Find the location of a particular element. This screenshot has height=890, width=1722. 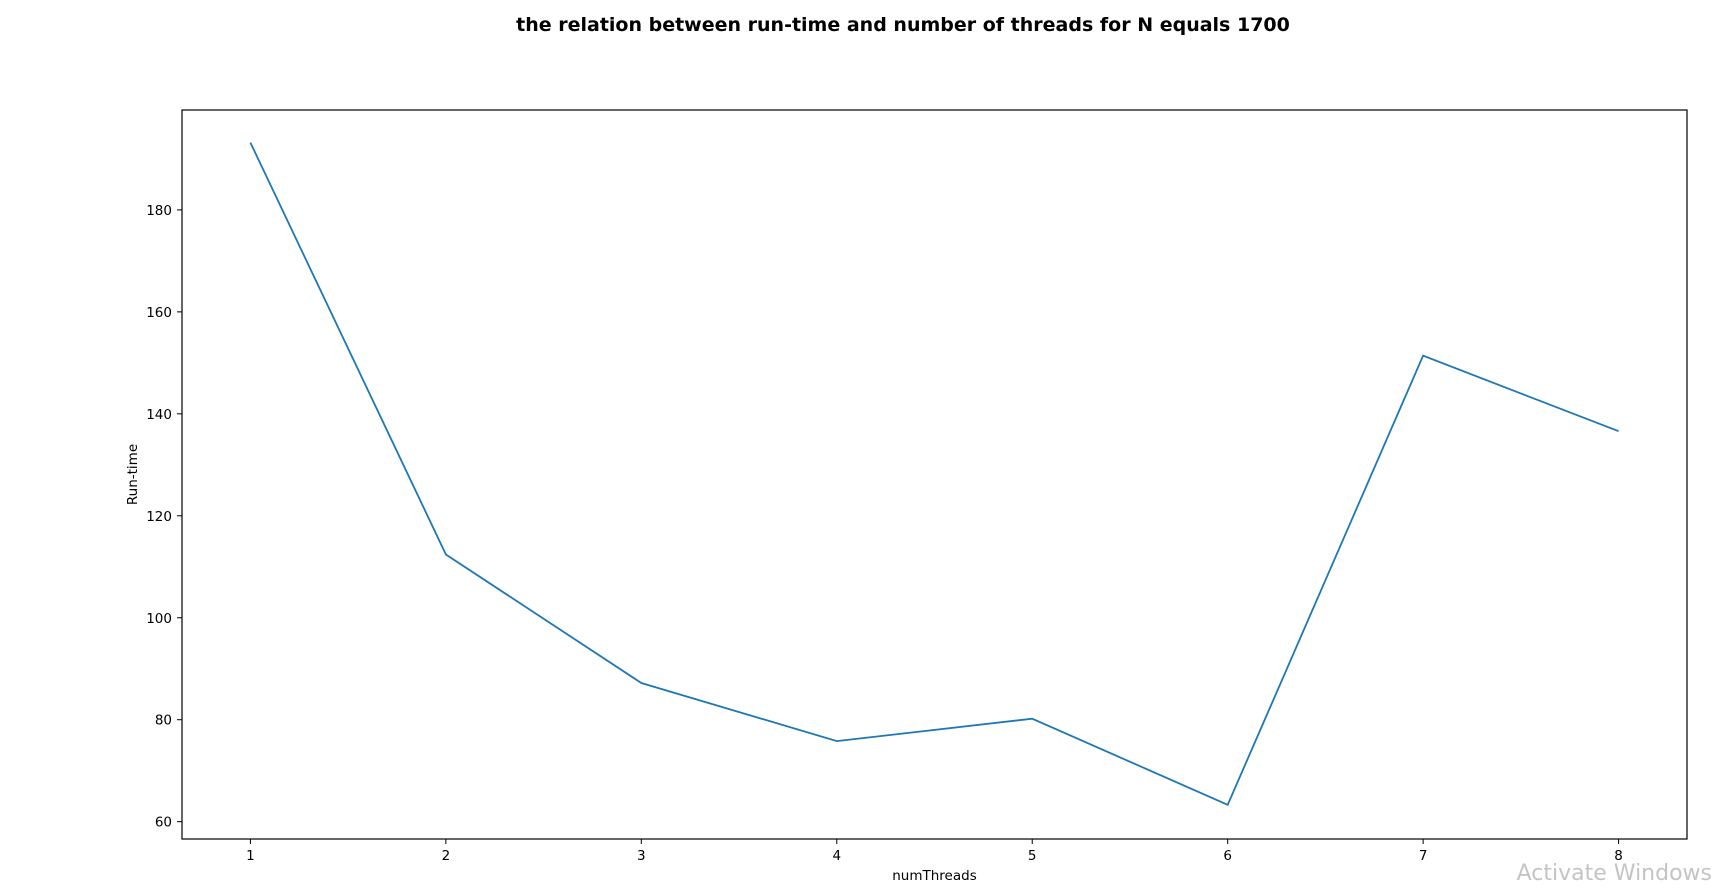

y-tick-label: 100 is located at coordinates (159, 619).